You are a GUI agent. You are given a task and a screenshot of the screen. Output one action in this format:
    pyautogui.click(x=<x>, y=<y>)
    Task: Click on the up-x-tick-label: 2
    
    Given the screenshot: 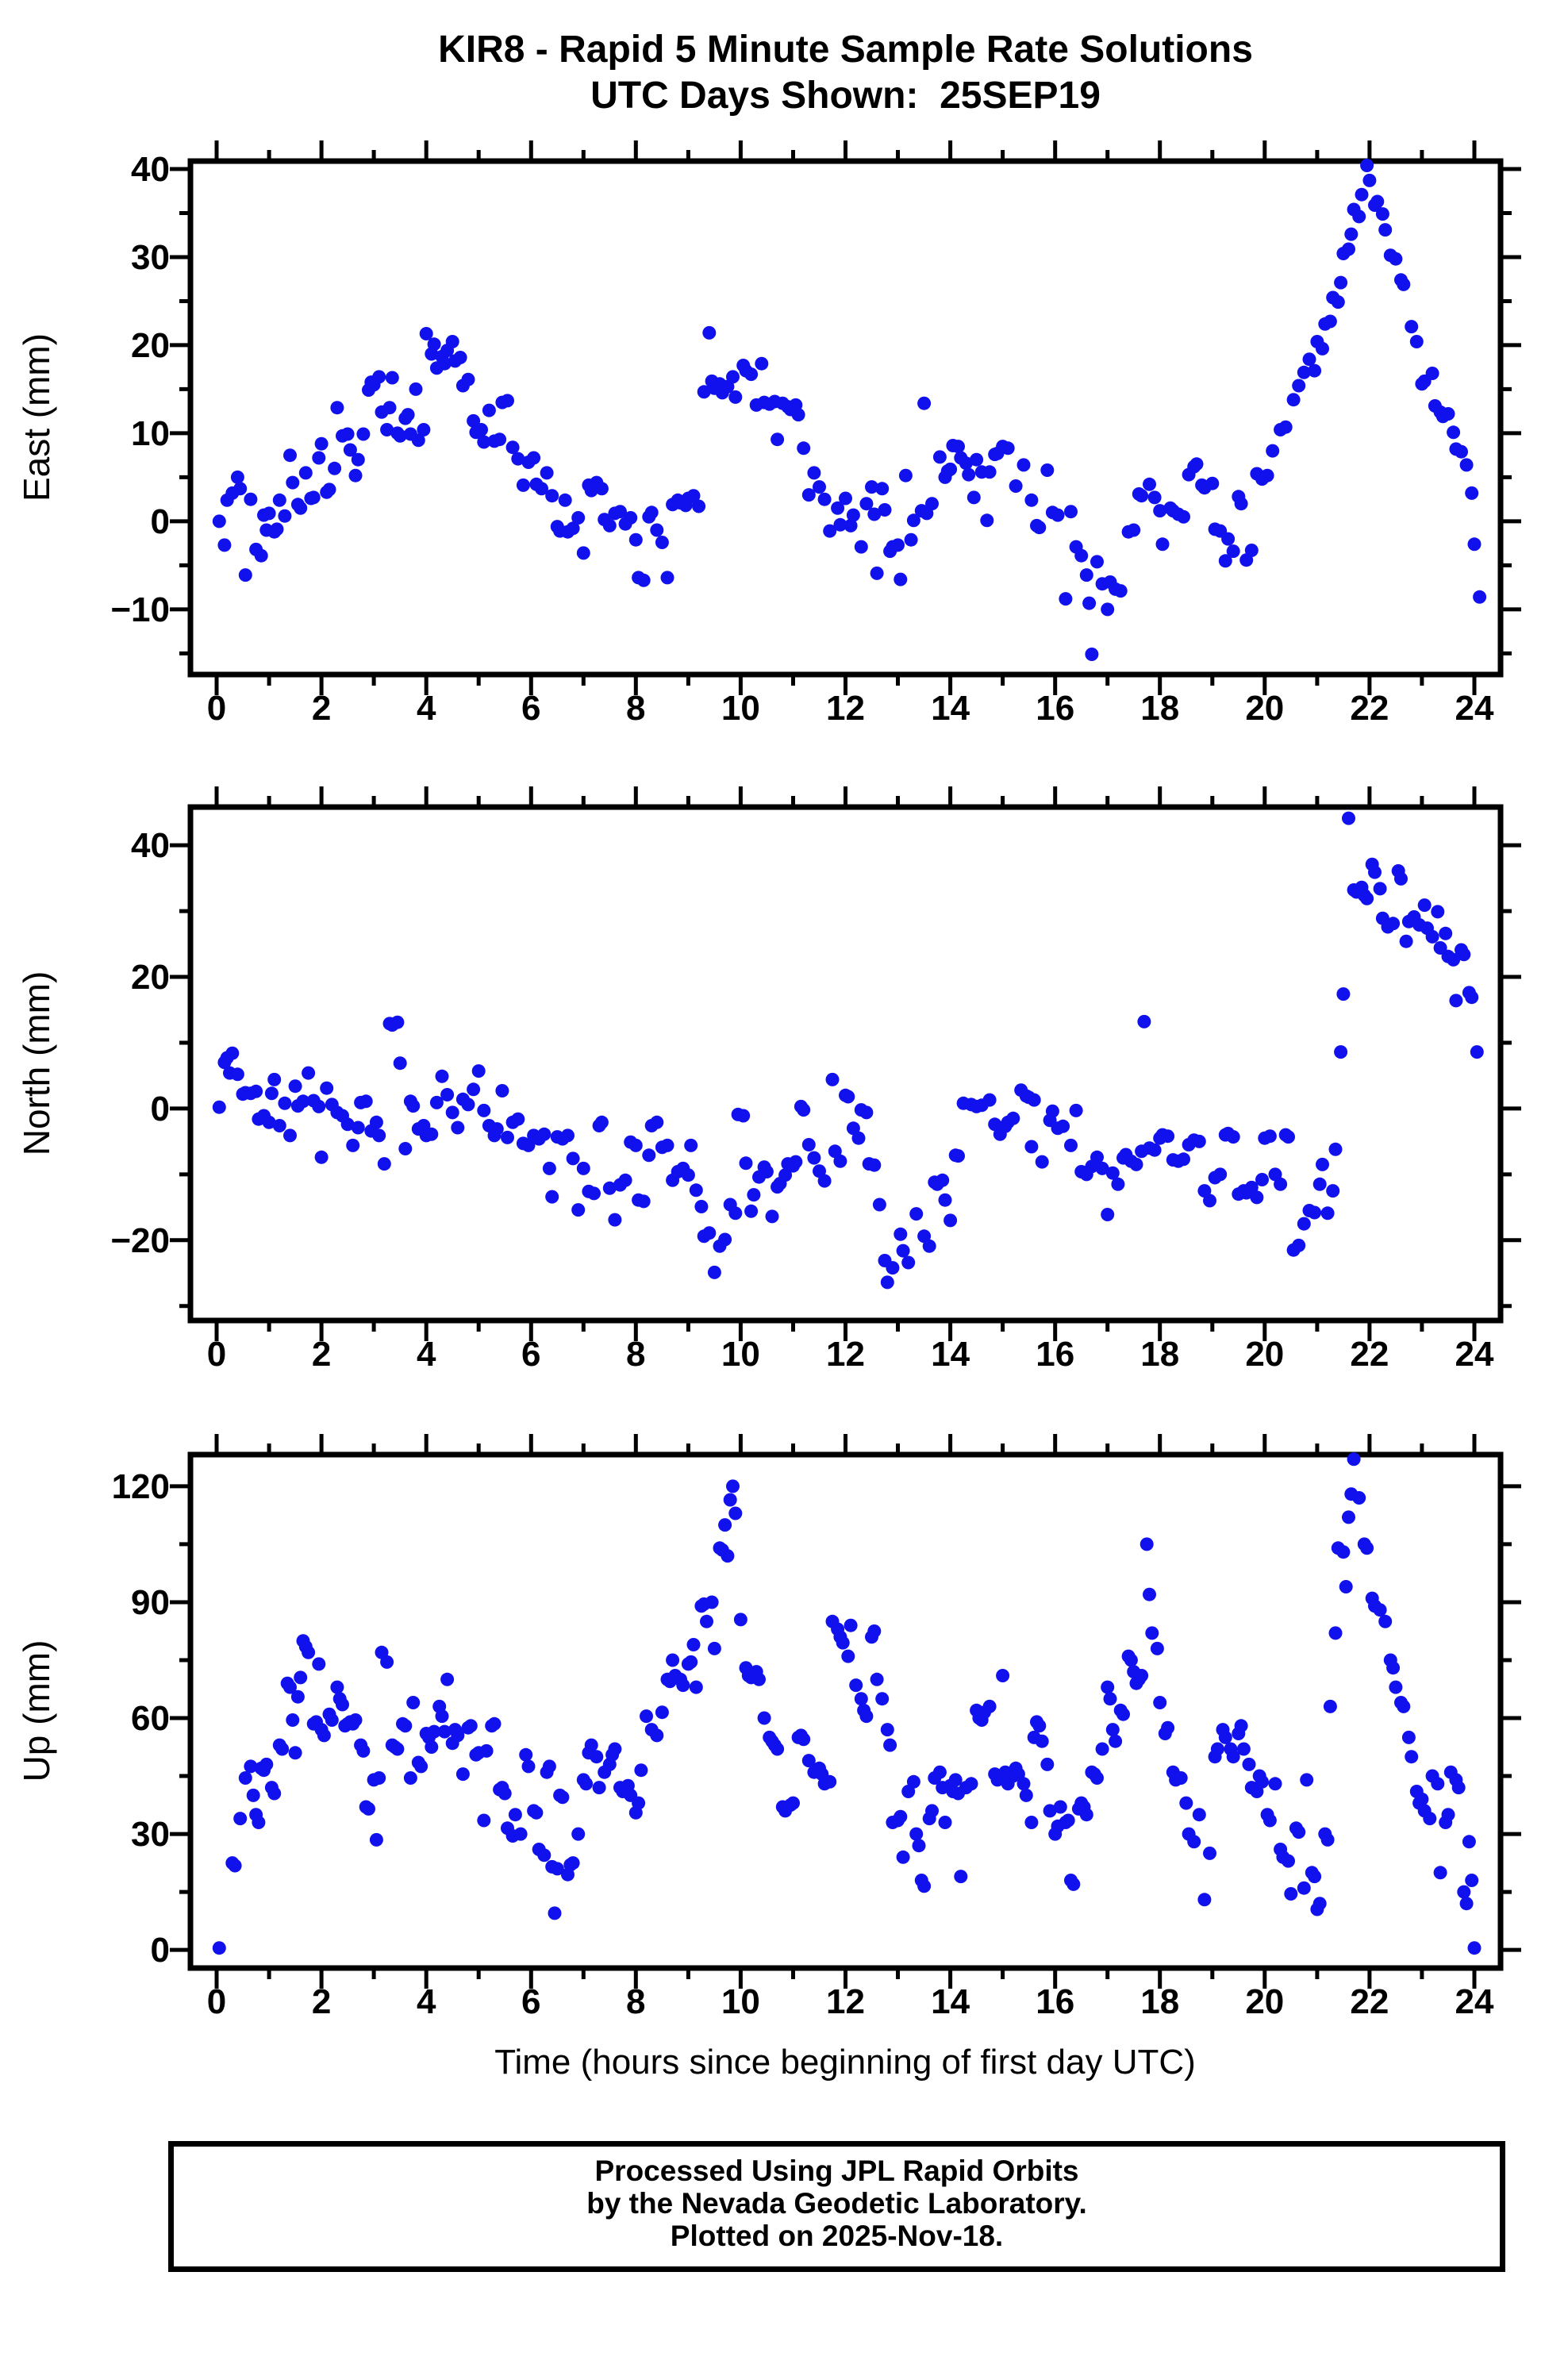 What is the action you would take?
    pyautogui.click(x=321, y=2001)
    